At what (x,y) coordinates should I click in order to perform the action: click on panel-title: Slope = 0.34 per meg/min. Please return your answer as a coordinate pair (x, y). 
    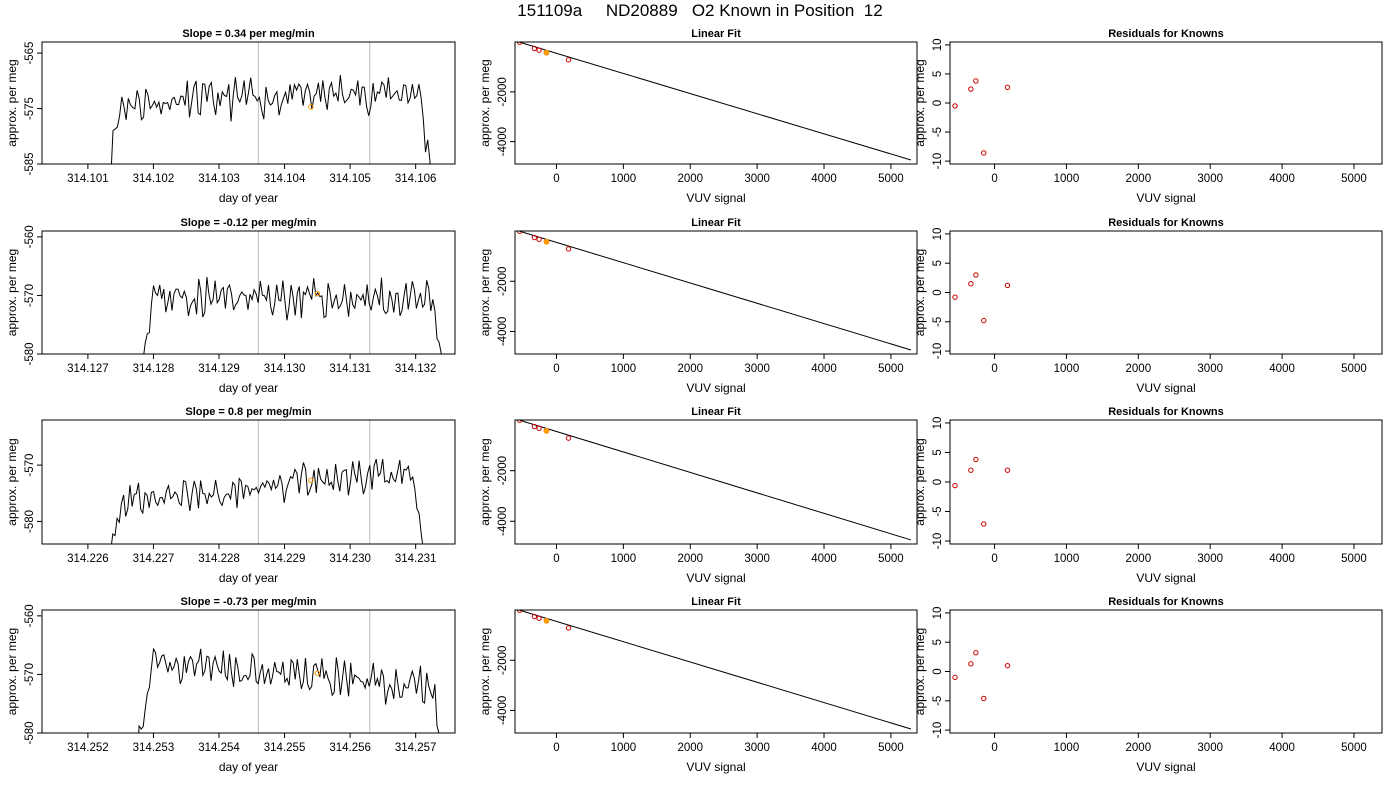
    Looking at the image, I should click on (248, 34).